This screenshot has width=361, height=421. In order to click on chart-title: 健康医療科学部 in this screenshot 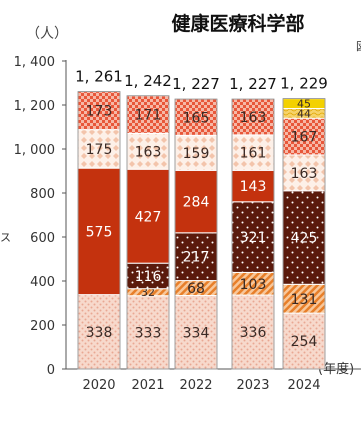, I will do `click(237, 23)`.